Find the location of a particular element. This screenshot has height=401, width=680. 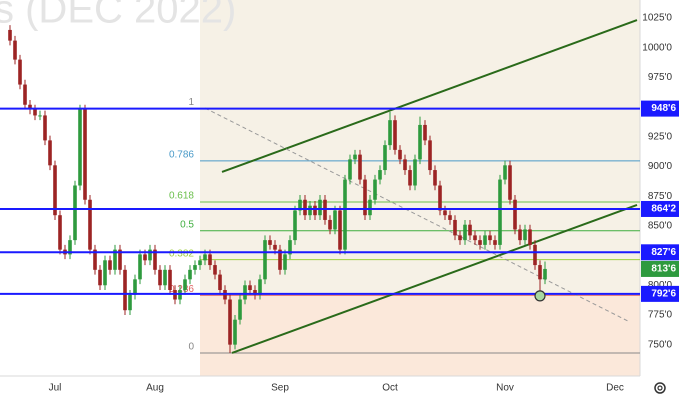

price-tag-label: 948'6 is located at coordinates (663, 108).